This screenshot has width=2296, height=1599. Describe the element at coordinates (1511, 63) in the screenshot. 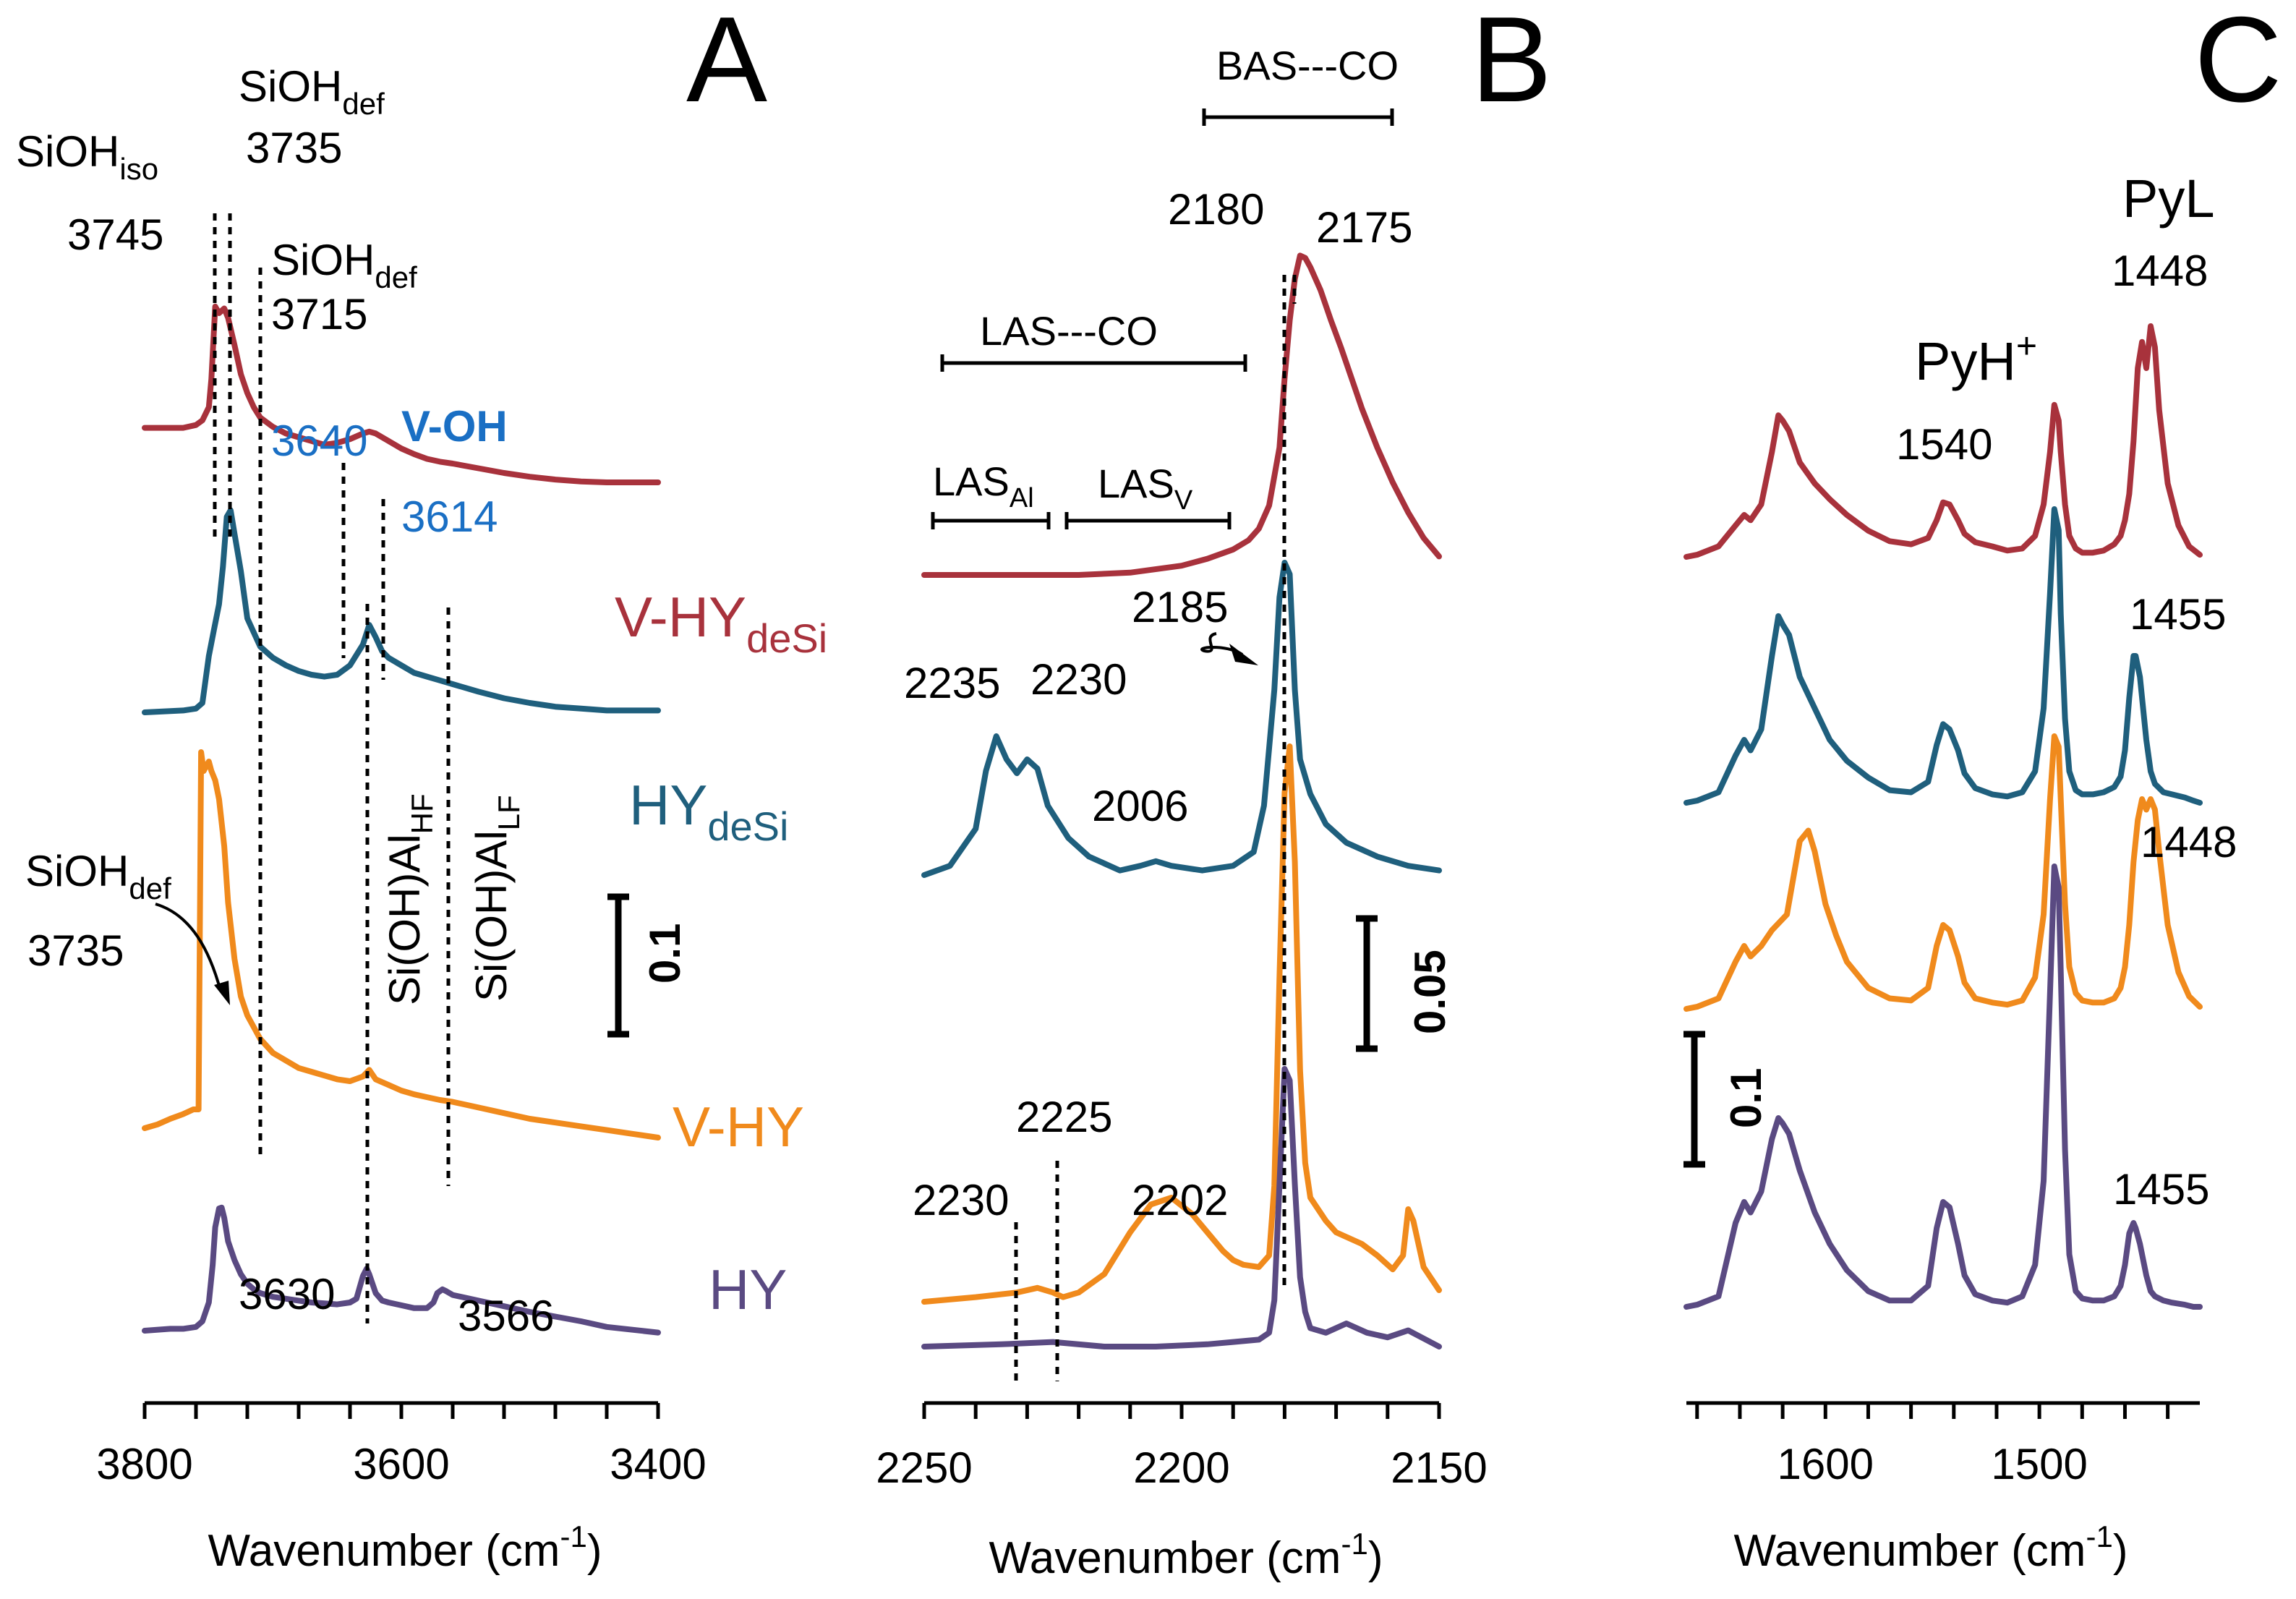

I see `panel-letter-b: B` at that location.